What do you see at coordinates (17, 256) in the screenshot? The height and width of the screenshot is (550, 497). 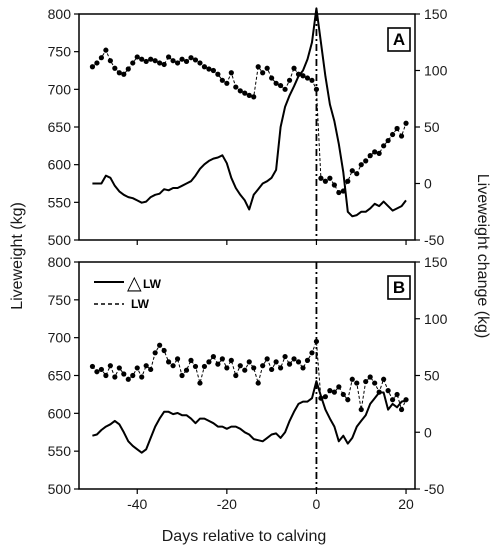 I see `y-axis-title-left: Liveweight (kg)` at bounding box center [17, 256].